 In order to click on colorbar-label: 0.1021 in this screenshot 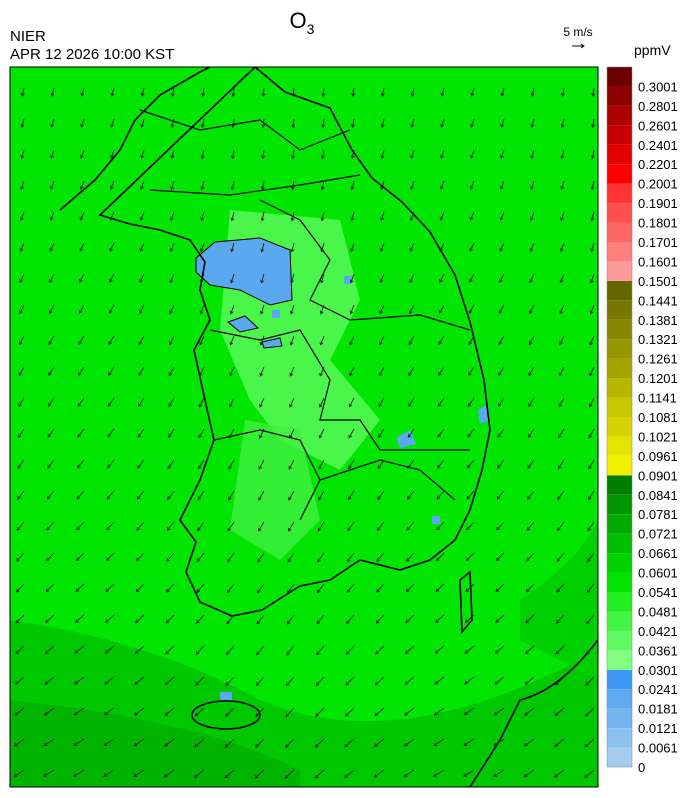, I will do `click(658, 436)`.